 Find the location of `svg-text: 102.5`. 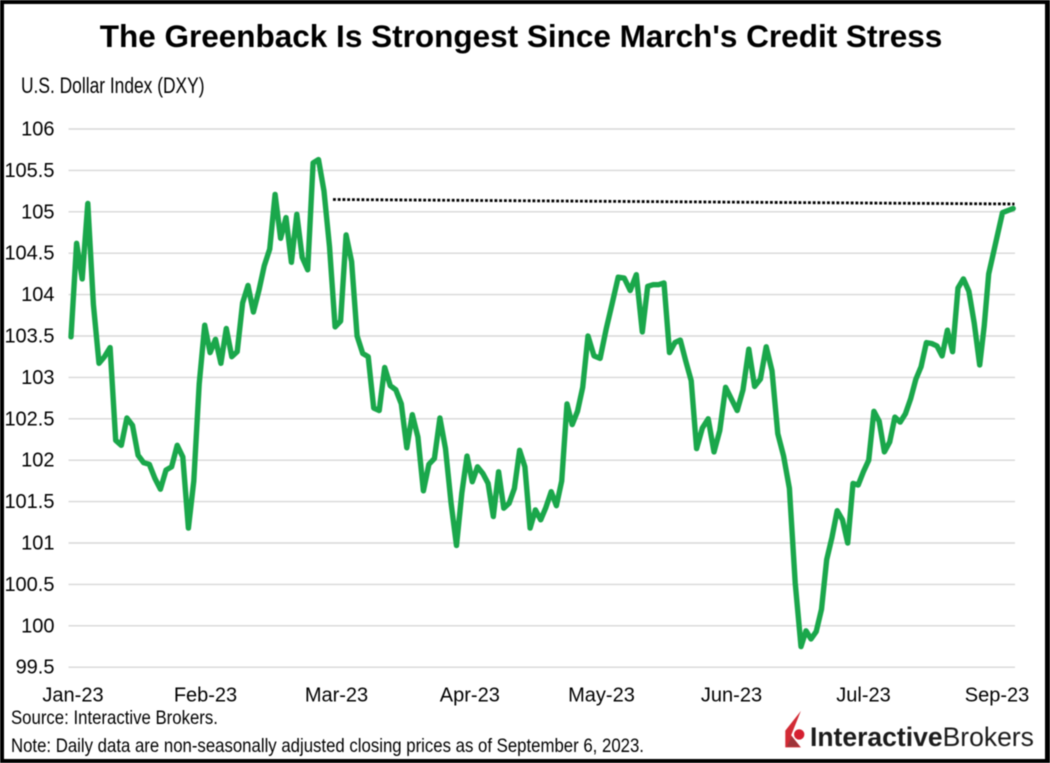

svg-text: 102.5 is located at coordinates (29, 419).